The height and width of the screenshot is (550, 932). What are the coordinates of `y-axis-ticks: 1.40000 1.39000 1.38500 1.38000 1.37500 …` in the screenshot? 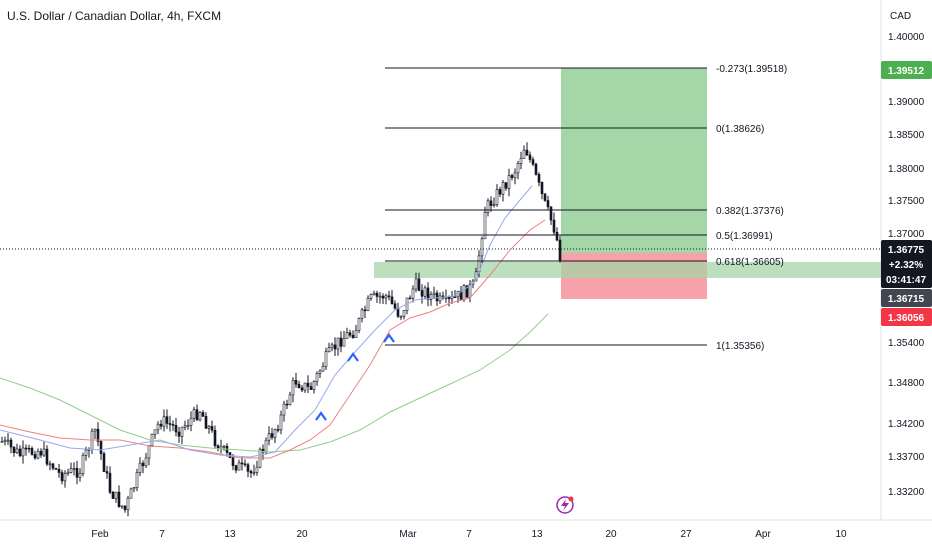 It's located at (906, 265).